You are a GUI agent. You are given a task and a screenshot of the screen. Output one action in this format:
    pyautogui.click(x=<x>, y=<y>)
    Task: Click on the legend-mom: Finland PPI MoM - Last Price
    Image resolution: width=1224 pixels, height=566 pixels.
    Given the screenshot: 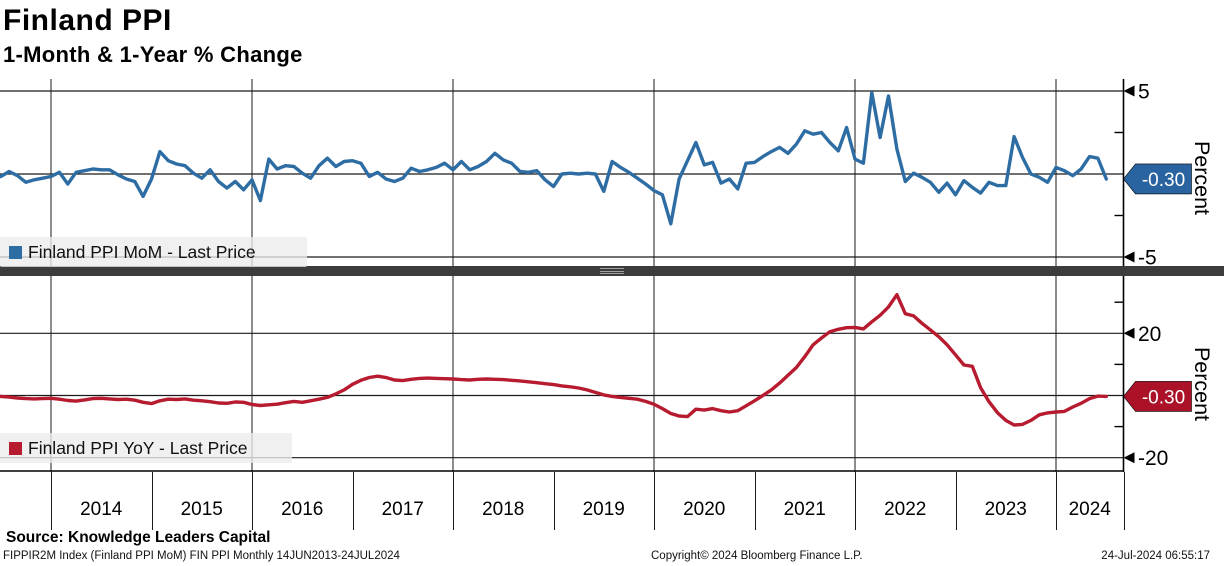 What is the action you would take?
    pyautogui.click(x=153, y=252)
    